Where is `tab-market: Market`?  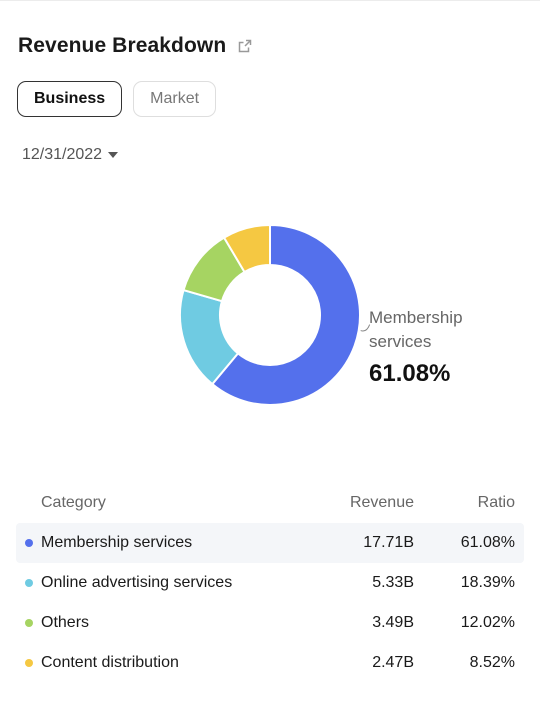
tab-market: Market is located at coordinates (175, 99).